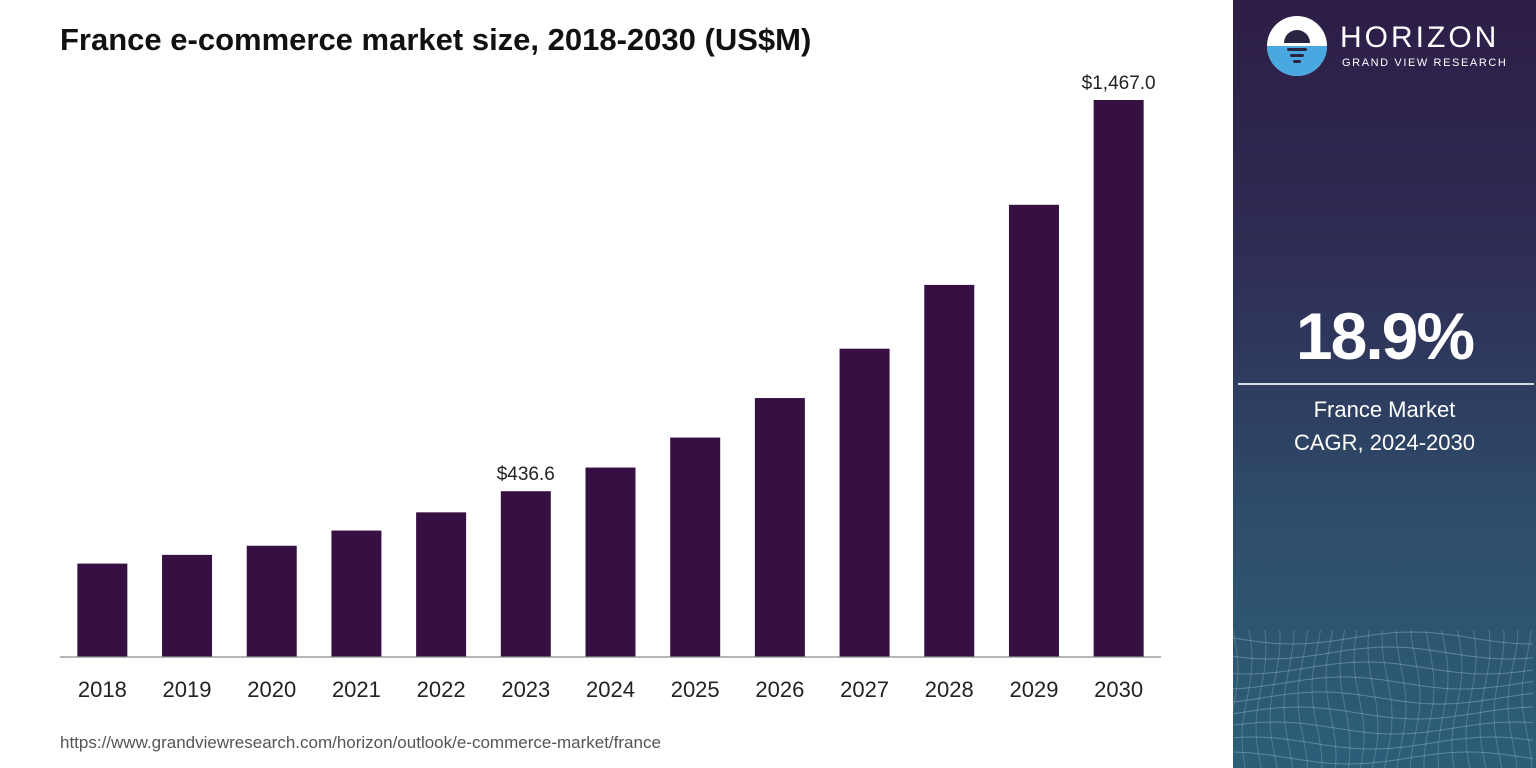  Describe the element at coordinates (441, 584) in the screenshot. I see `bar-2022` at that location.